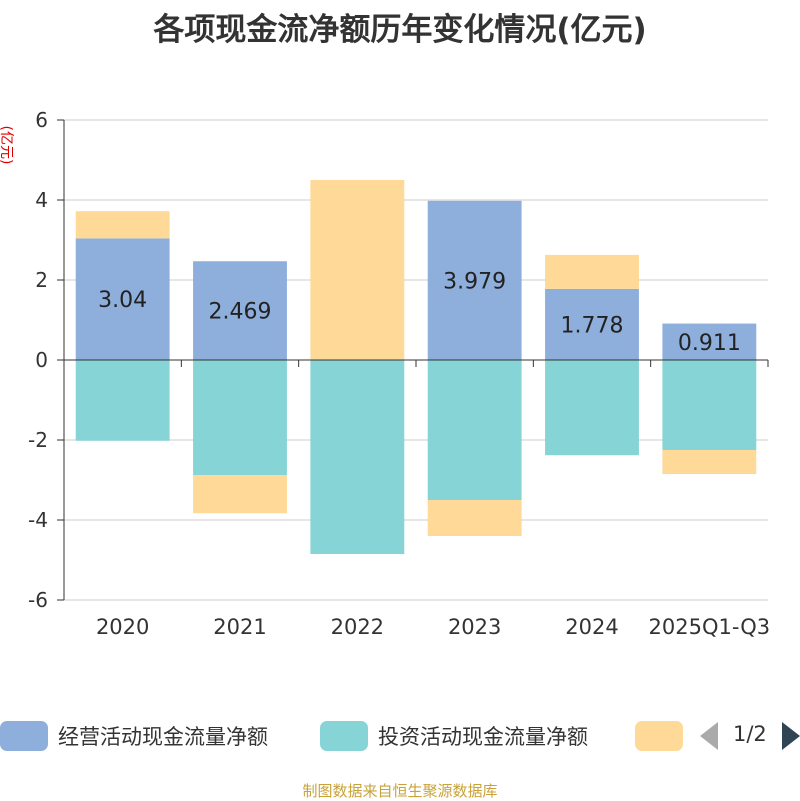 Image resolution: width=800 pixels, height=801 pixels. I want to click on y-tick-label: -2, so click(38, 440).